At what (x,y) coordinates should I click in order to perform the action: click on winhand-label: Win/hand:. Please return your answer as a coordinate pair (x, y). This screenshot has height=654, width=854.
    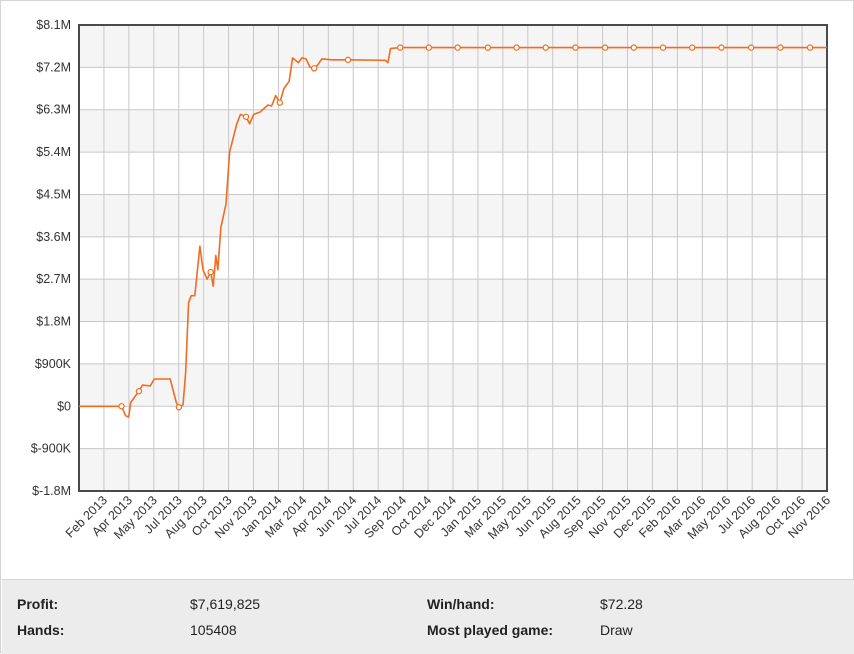
    Looking at the image, I should click on (461, 604).